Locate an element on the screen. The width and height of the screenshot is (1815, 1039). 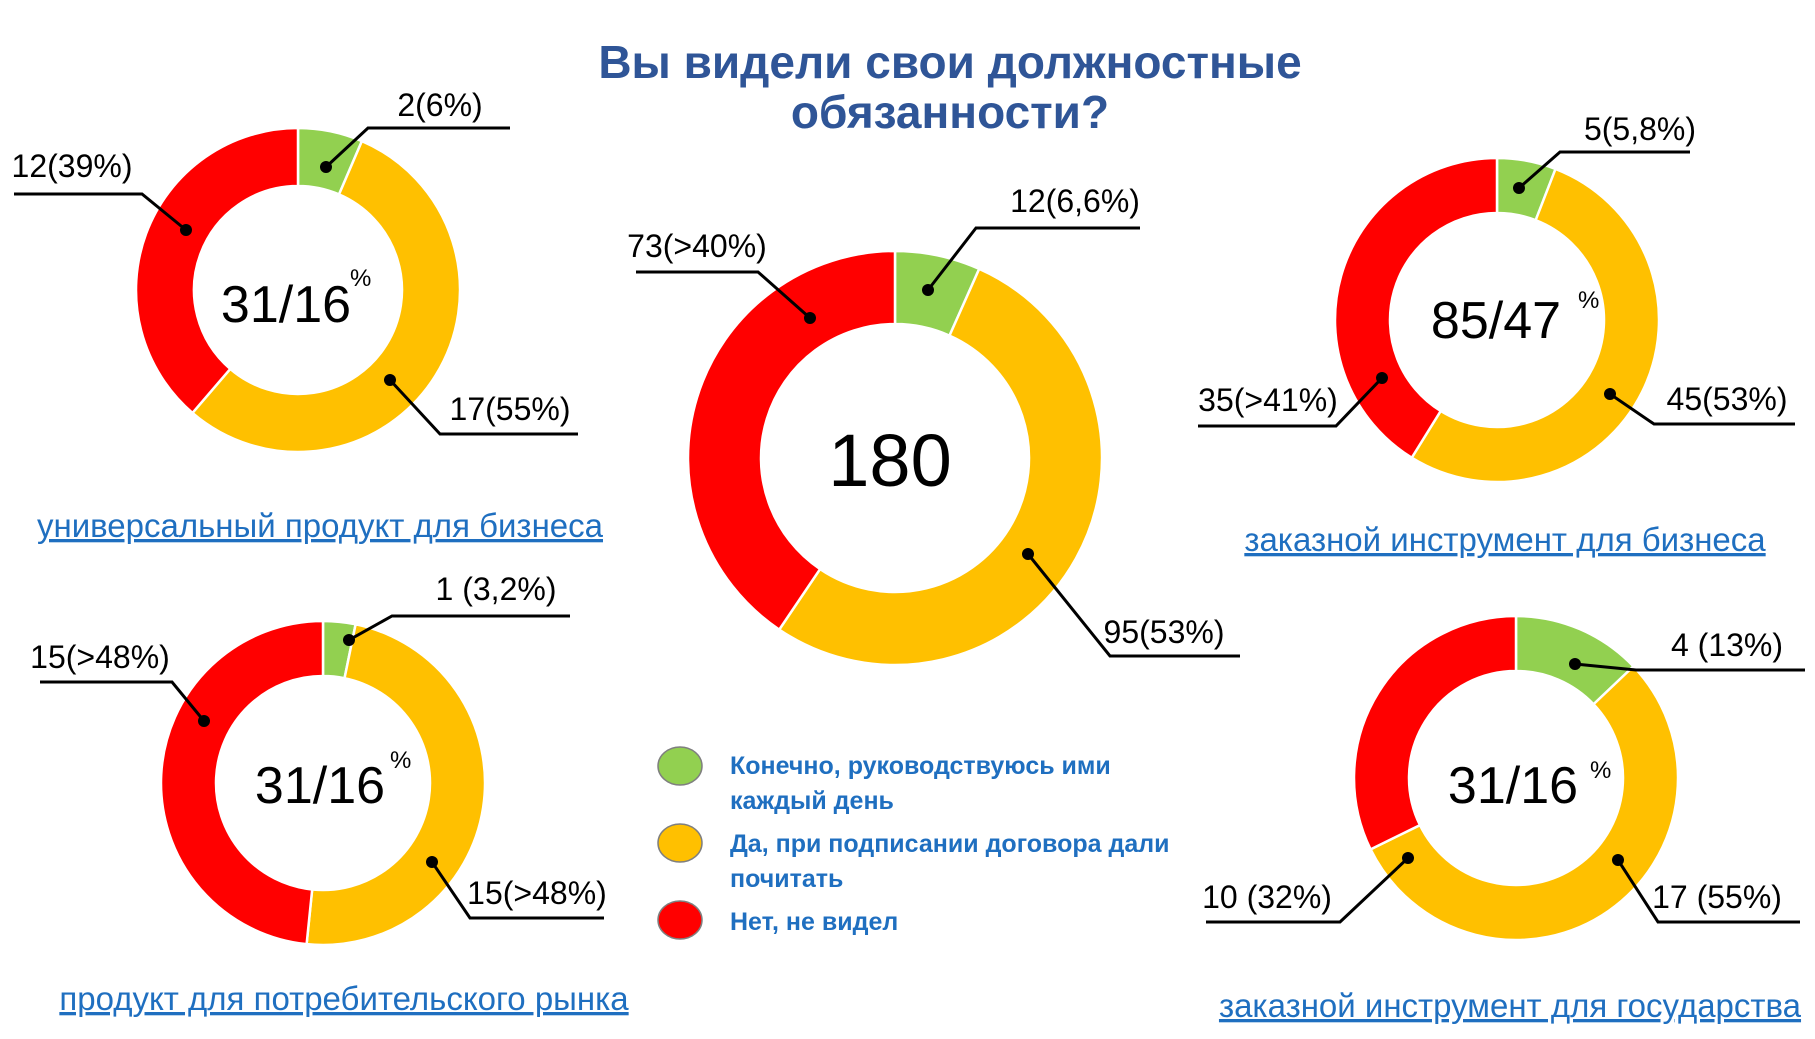
slice-label: 95(53%) is located at coordinates (1164, 632).